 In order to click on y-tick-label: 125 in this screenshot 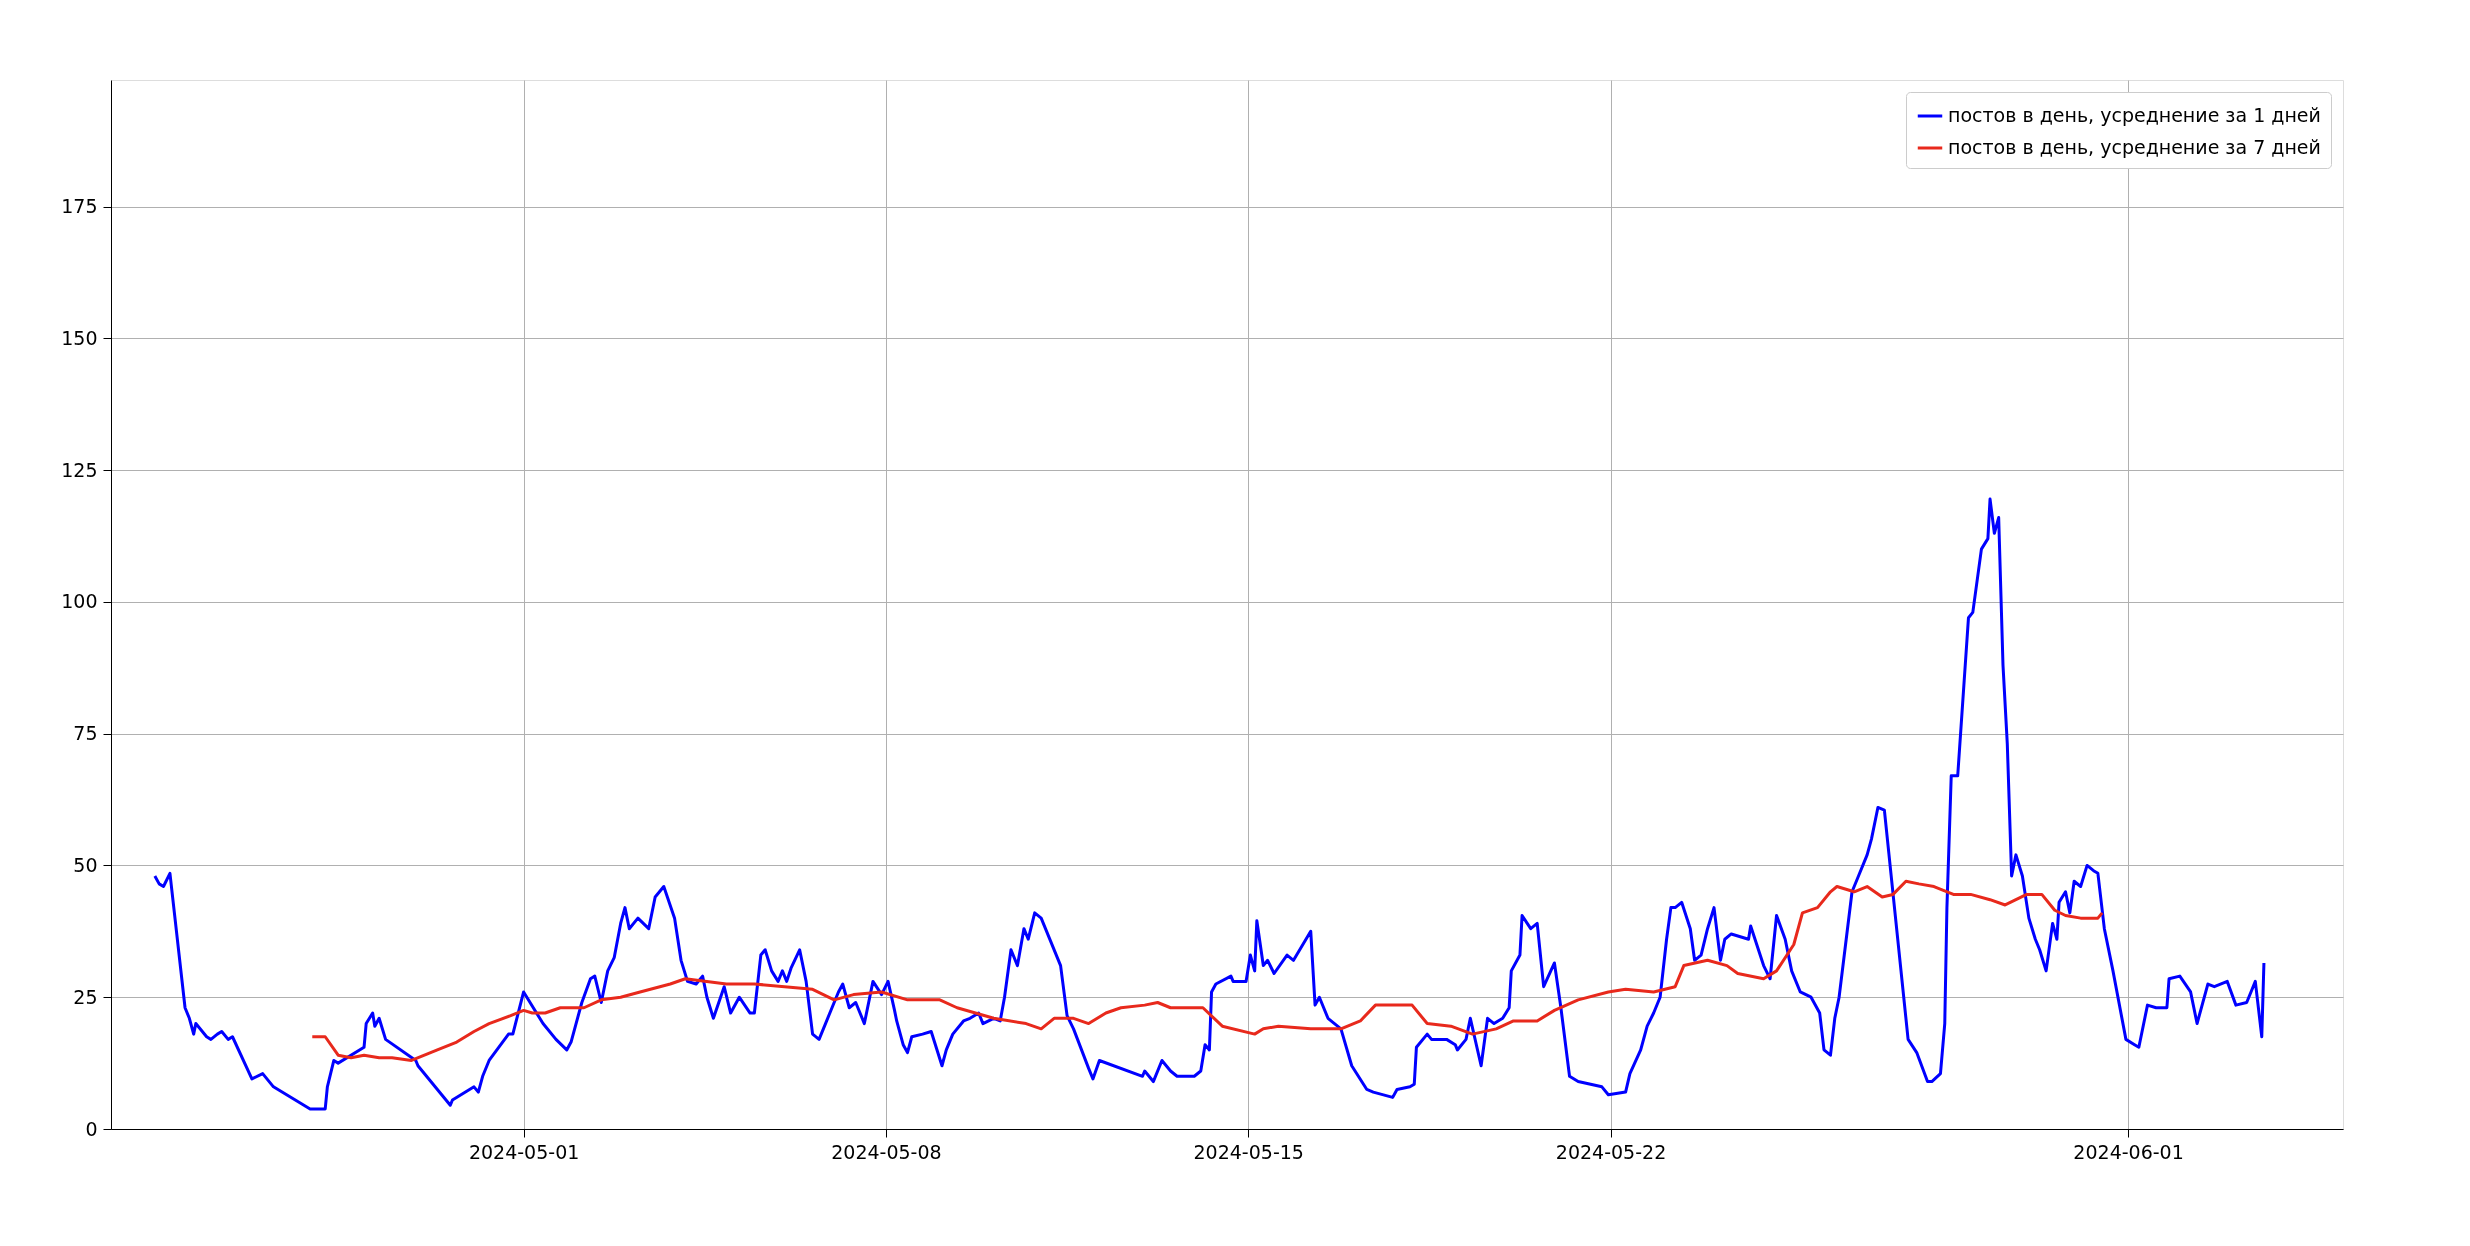, I will do `click(79, 469)`.